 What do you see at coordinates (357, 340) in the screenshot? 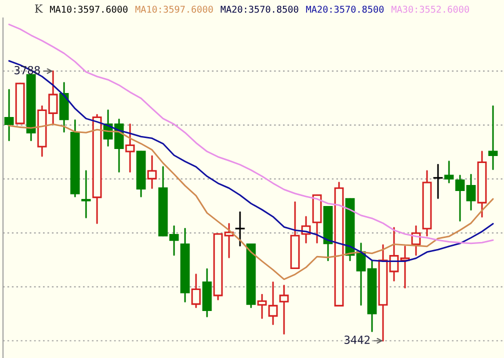
I see `annotation: 3442` at bounding box center [357, 340].